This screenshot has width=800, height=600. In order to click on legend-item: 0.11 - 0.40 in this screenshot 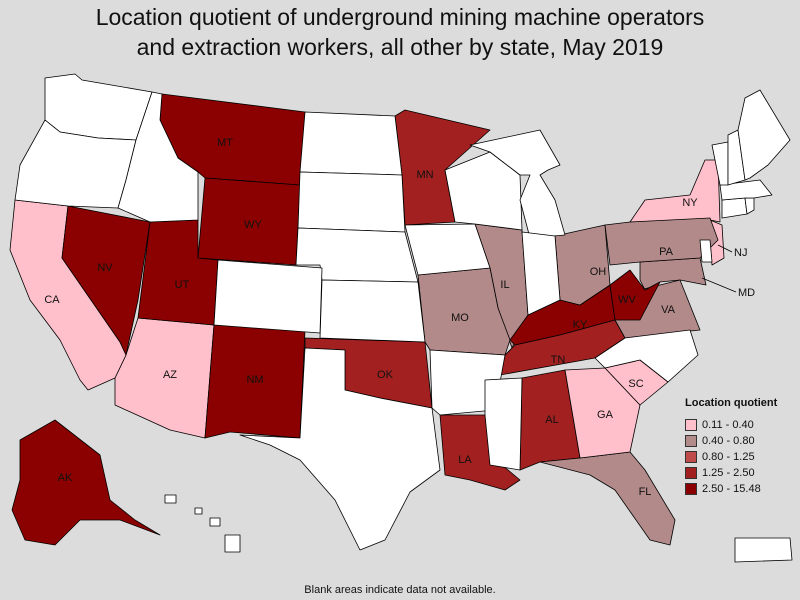, I will do `click(741, 425)`.